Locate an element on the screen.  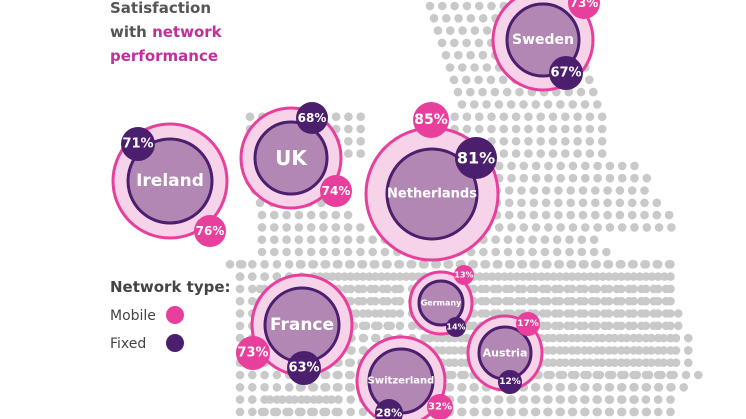
austria-fixed-value: 12% is located at coordinates (510, 382).